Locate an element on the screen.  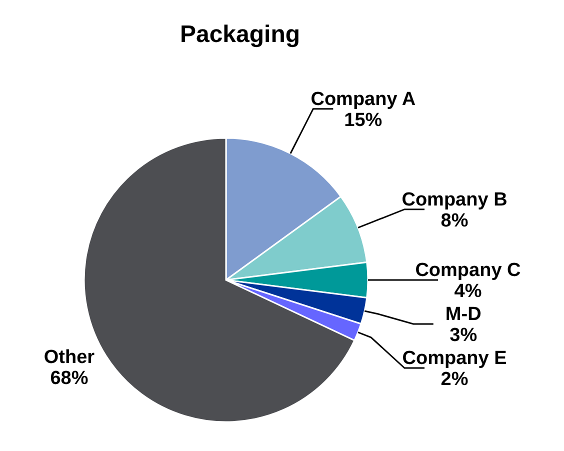
slice-label: M-D is located at coordinates (463, 314).